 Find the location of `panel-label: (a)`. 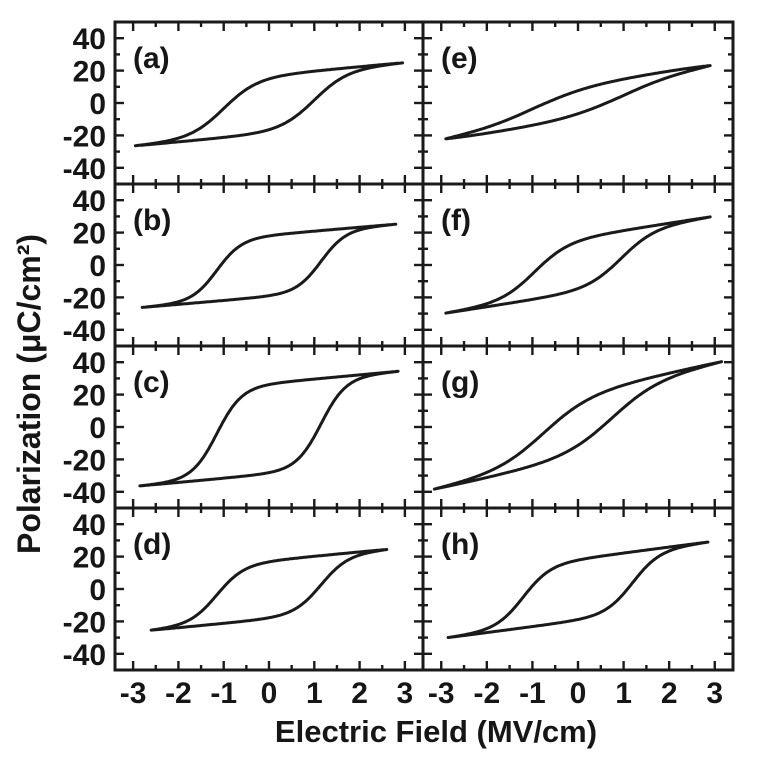

panel-label: (a) is located at coordinates (151, 58).